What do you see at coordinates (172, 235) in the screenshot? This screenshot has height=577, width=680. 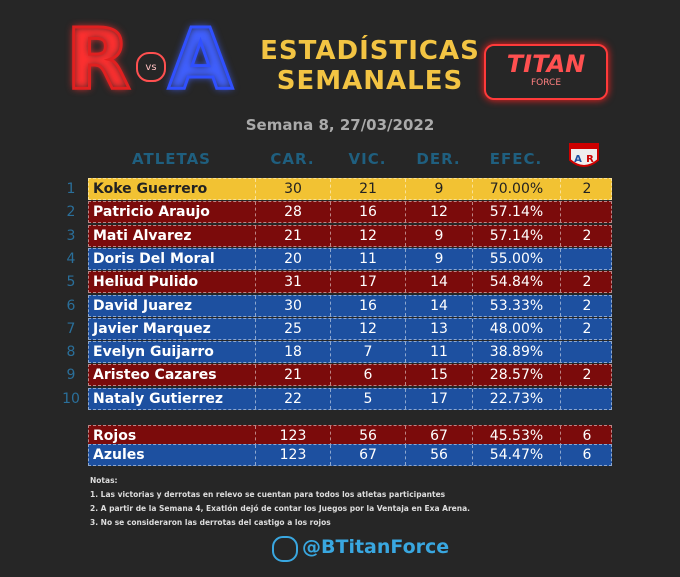 I see `cell-name: Mati Alvarez` at bounding box center [172, 235].